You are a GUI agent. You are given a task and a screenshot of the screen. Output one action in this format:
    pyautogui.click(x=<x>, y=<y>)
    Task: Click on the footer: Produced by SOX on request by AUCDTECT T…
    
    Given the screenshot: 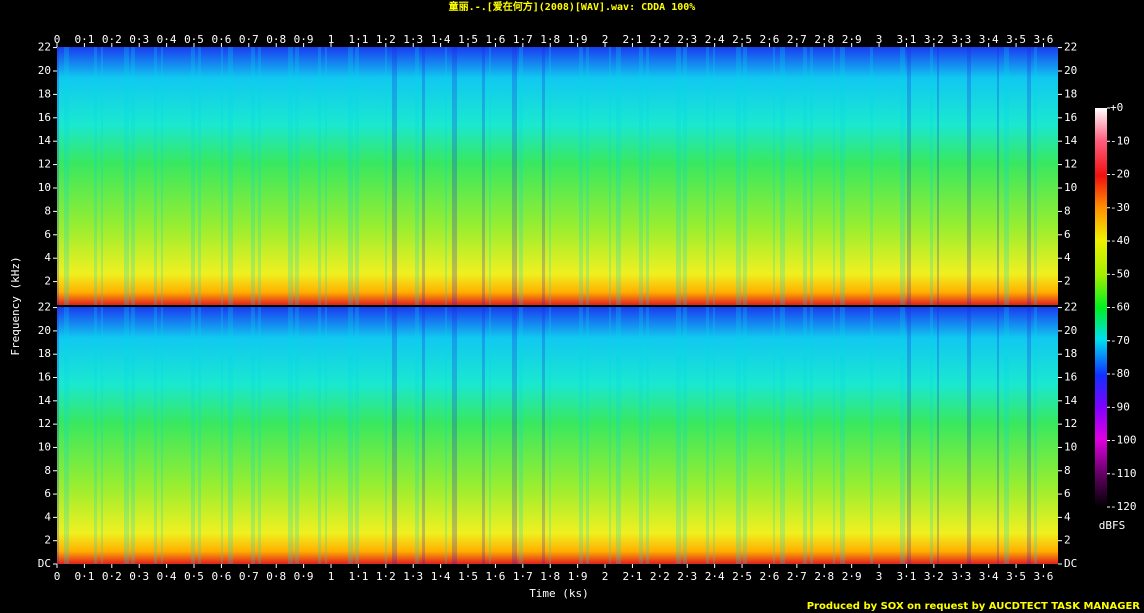 What is the action you would take?
    pyautogui.click(x=974, y=606)
    